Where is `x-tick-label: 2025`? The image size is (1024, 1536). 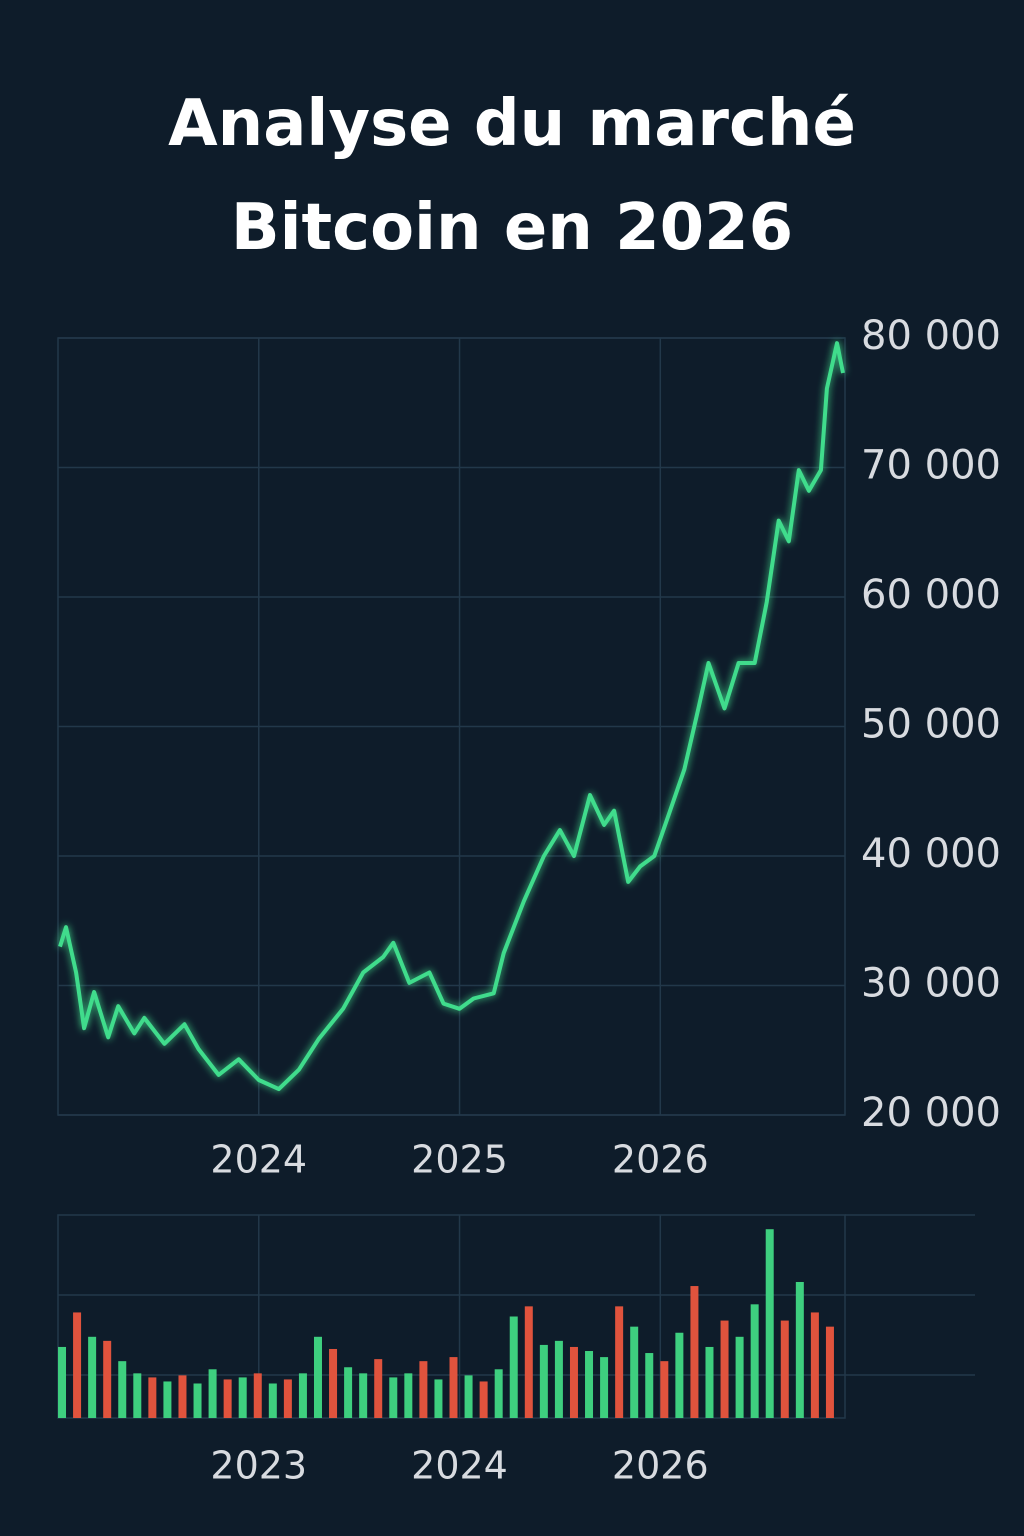 x-tick-label: 2025 is located at coordinates (459, 1160).